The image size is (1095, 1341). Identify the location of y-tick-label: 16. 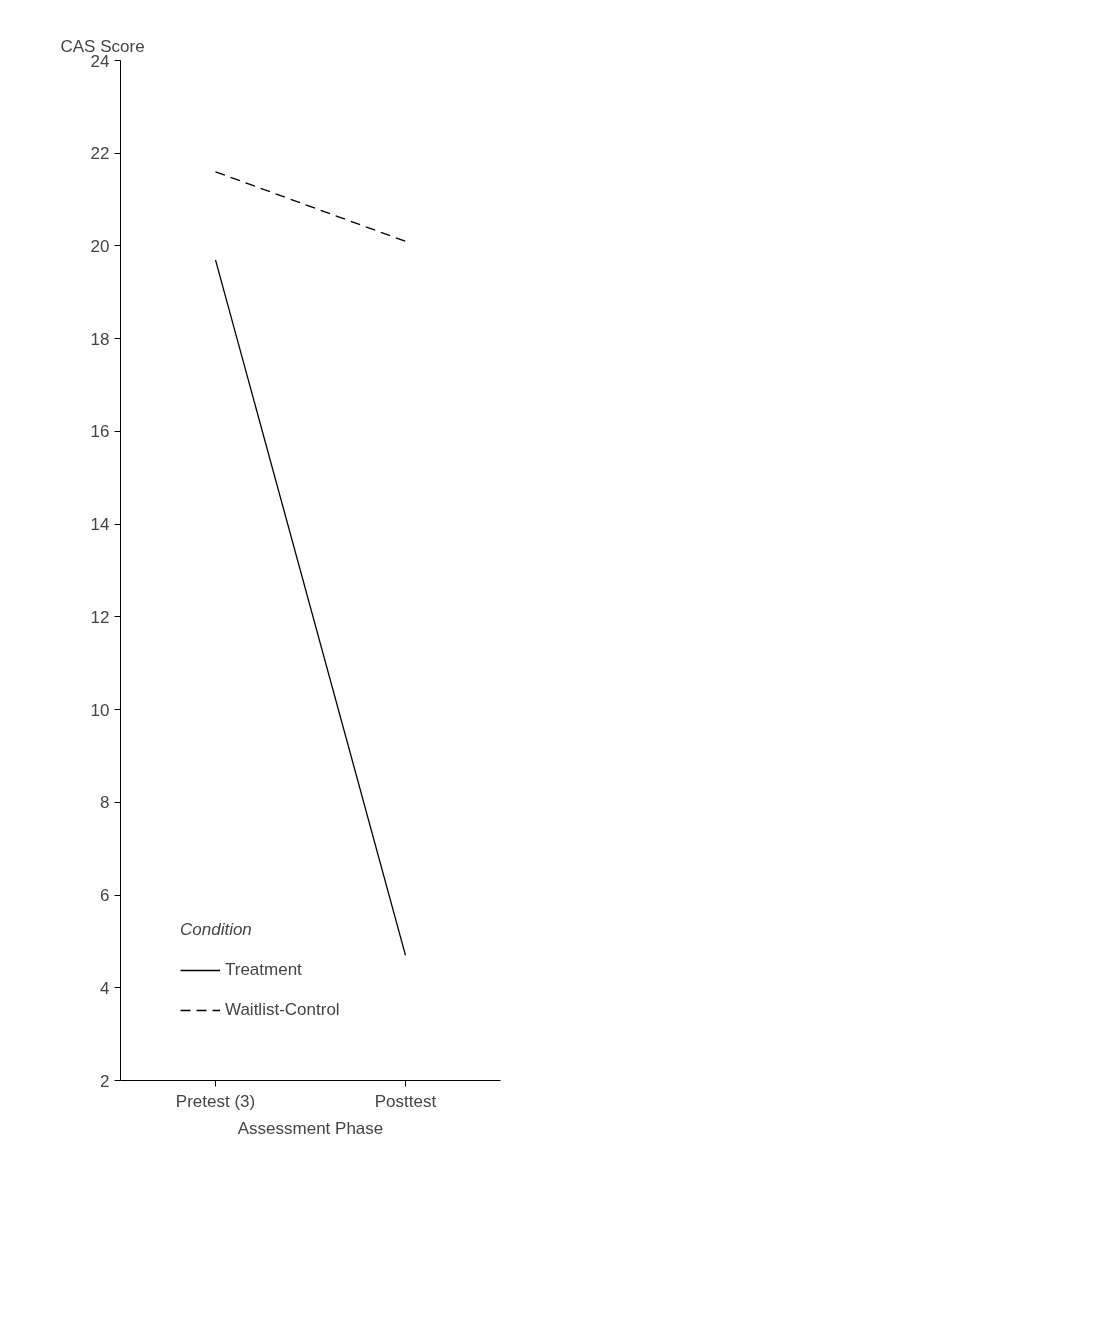
(100, 432).